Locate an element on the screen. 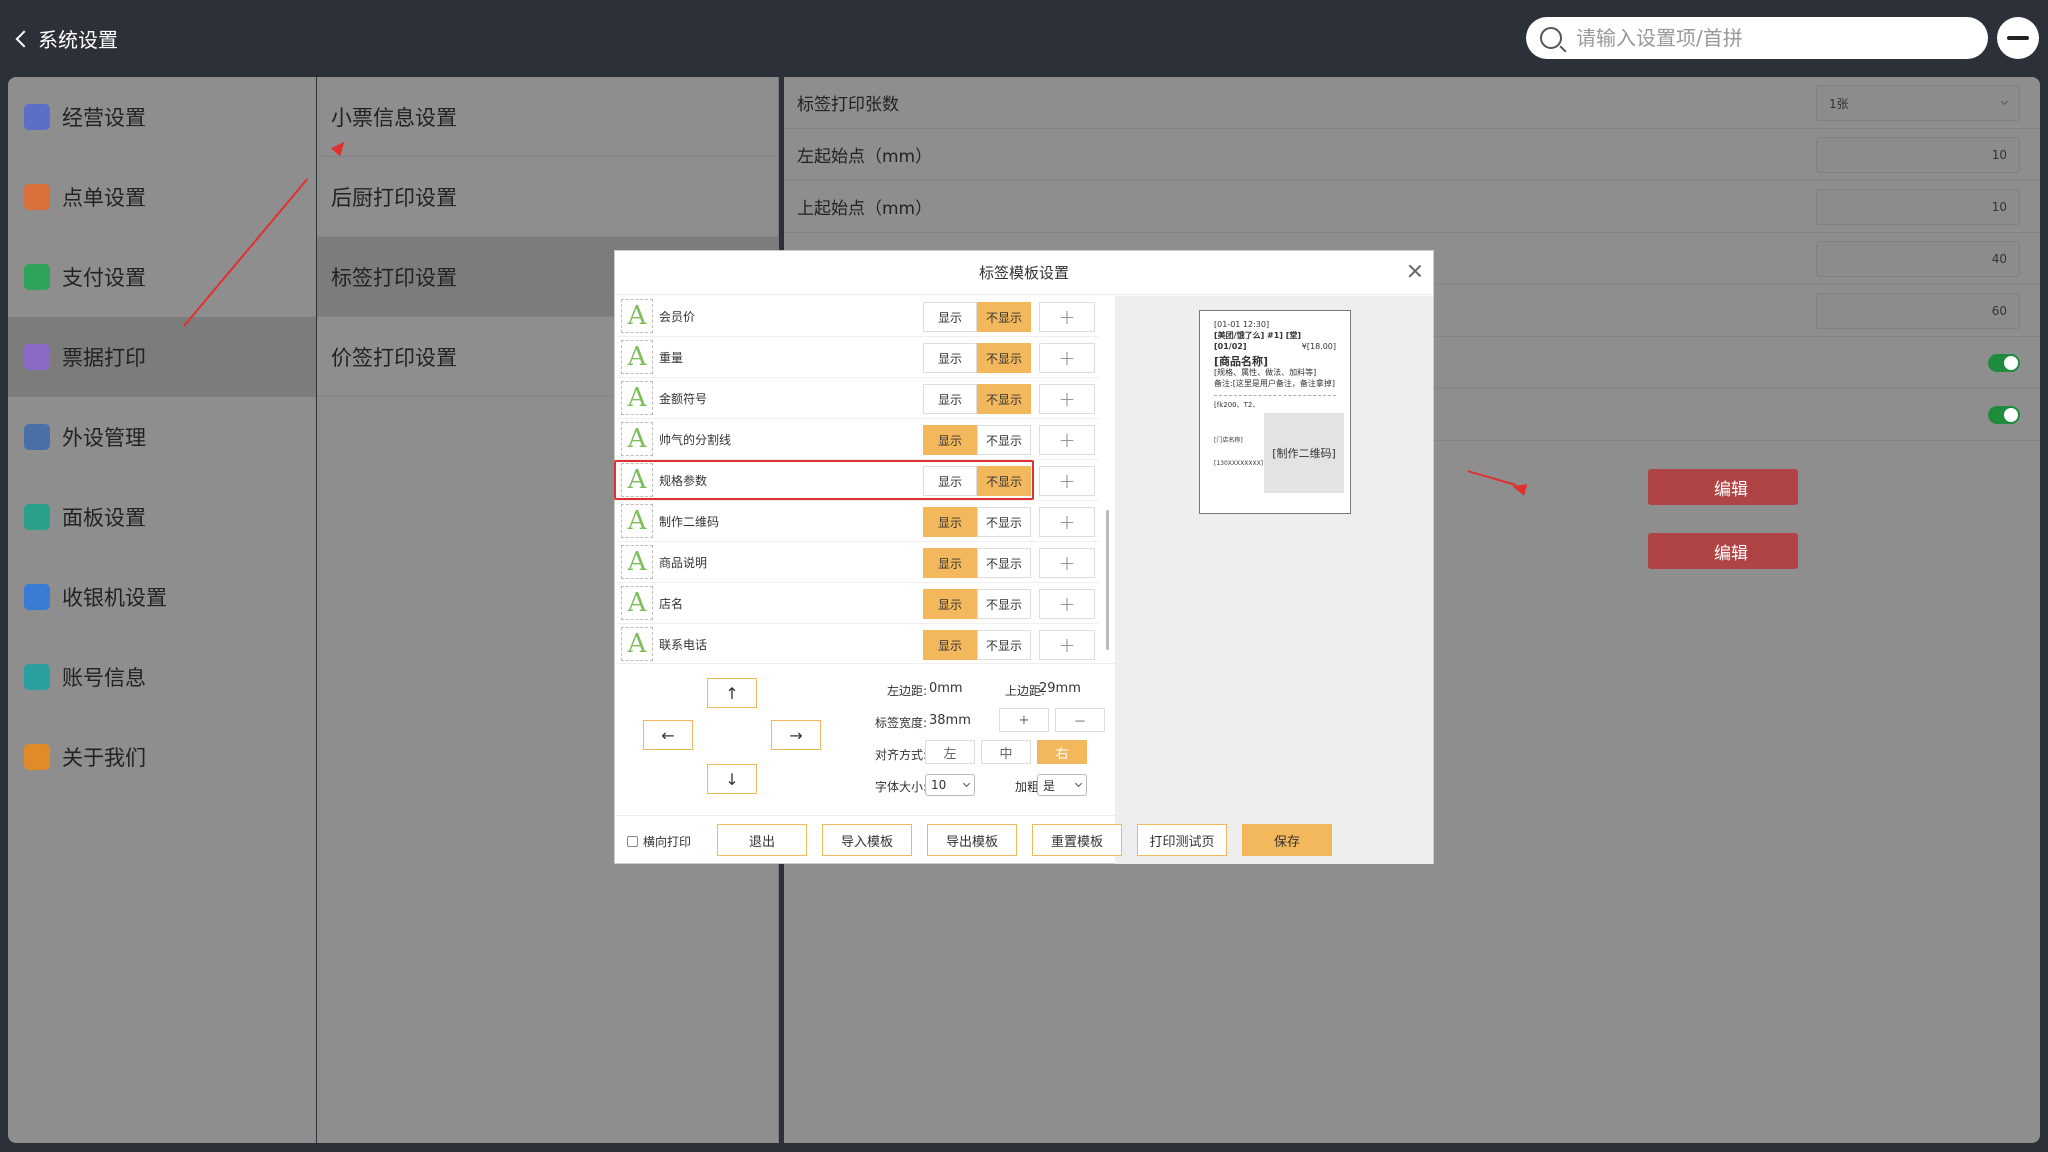 The height and width of the screenshot is (1152, 2048). field-name: 会员价 is located at coordinates (677, 316).